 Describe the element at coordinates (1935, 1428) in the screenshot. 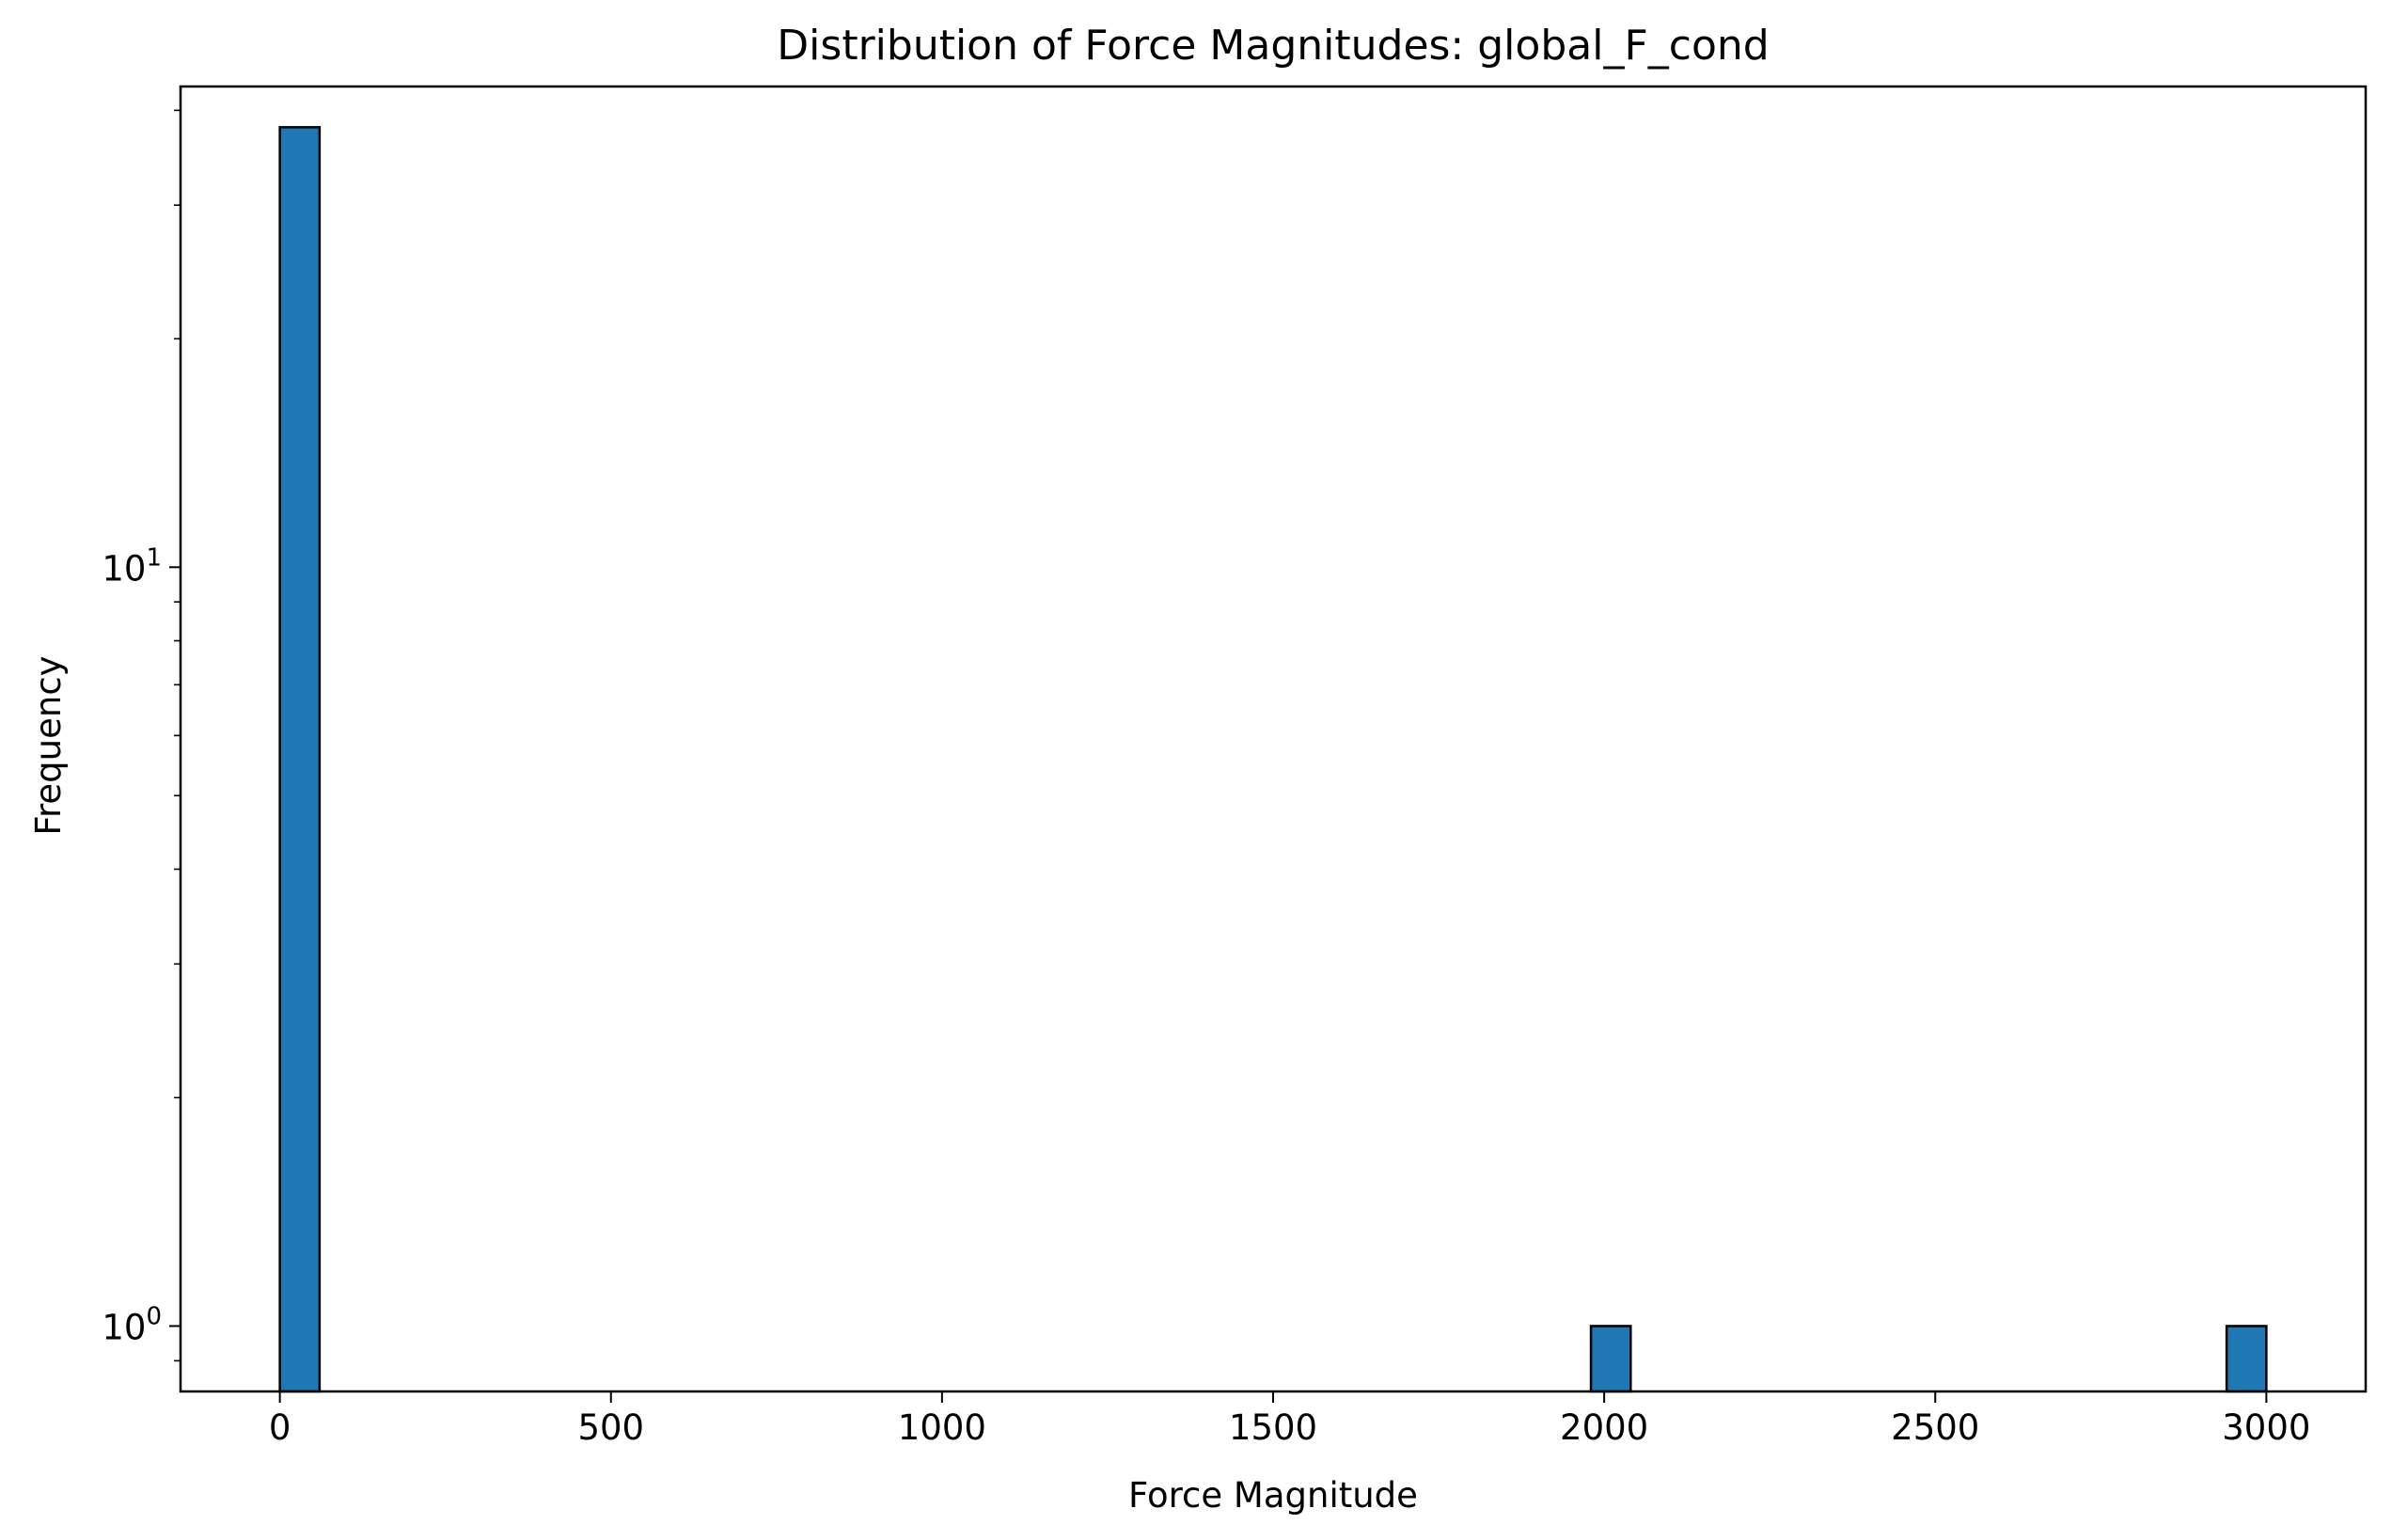

I see `x-tick-label: 2500` at that location.